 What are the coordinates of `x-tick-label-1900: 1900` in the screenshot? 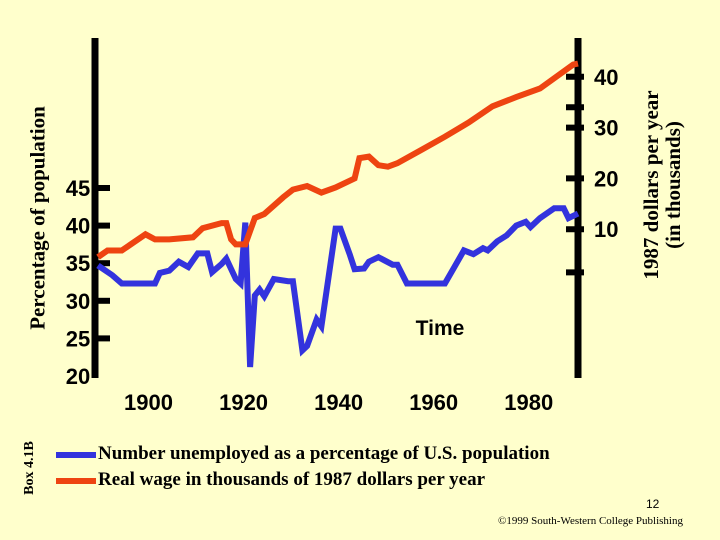 It's located at (148, 402).